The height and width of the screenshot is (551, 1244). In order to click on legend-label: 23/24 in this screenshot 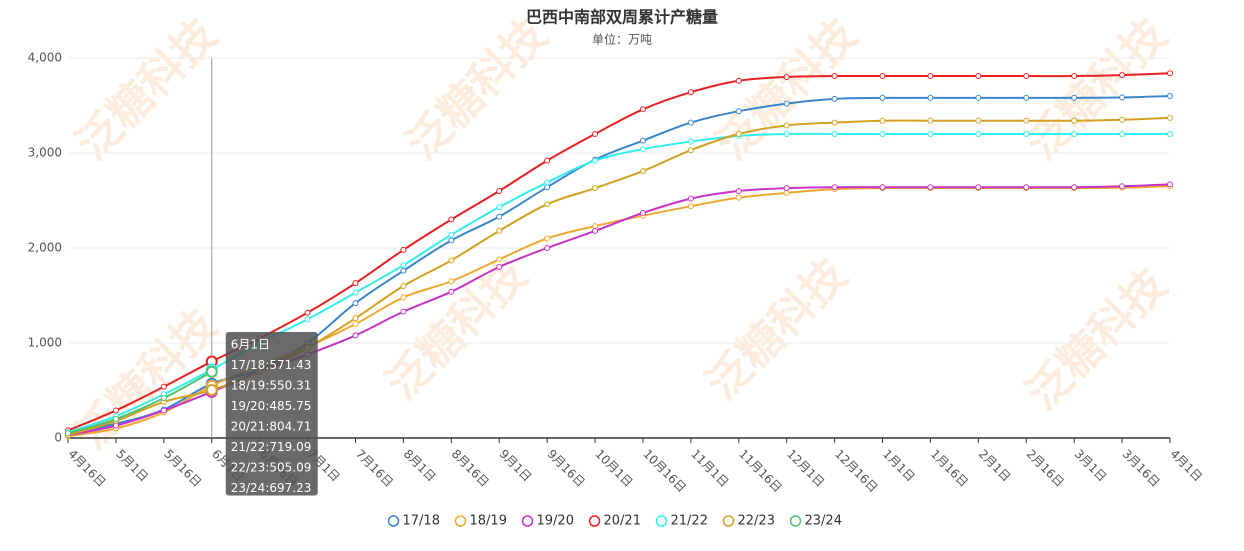, I will do `click(823, 521)`.